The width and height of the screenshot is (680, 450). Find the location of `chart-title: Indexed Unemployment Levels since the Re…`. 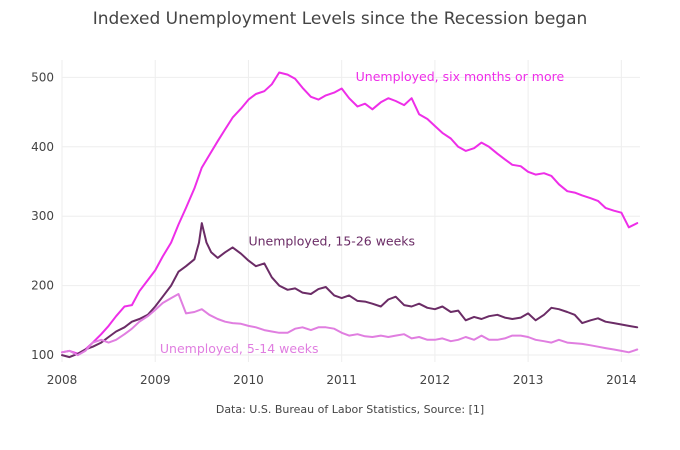

chart-title: Indexed Unemployment Levels since the Re… is located at coordinates (340, 19).